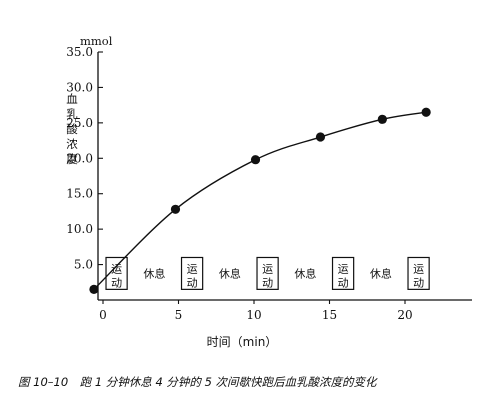 Image resolution: width=504 pixels, height=418 pixels. What do you see at coordinates (253, 315) in the screenshot?
I see `x-tick-label: 10` at bounding box center [253, 315].